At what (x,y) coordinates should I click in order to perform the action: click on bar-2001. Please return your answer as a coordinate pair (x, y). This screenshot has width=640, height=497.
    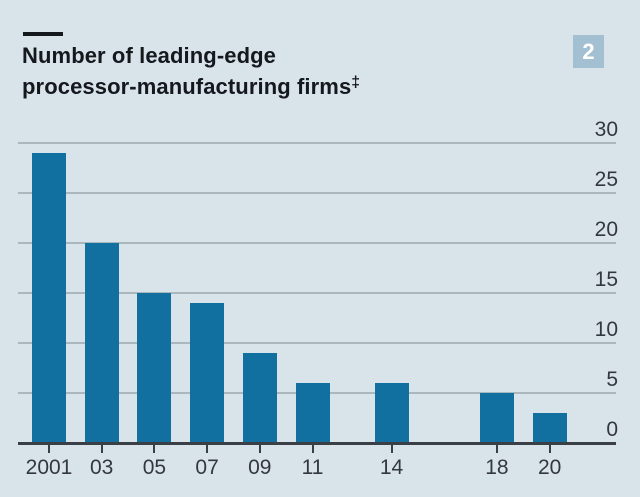
    Looking at the image, I should click on (49, 297).